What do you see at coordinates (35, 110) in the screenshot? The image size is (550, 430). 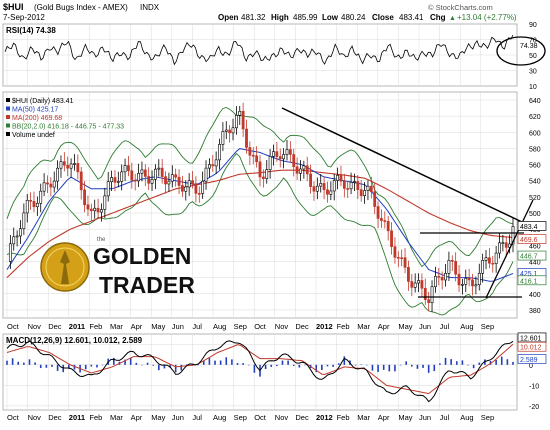 I see `legend-entry: MA(50) 425.17` at bounding box center [35, 110].